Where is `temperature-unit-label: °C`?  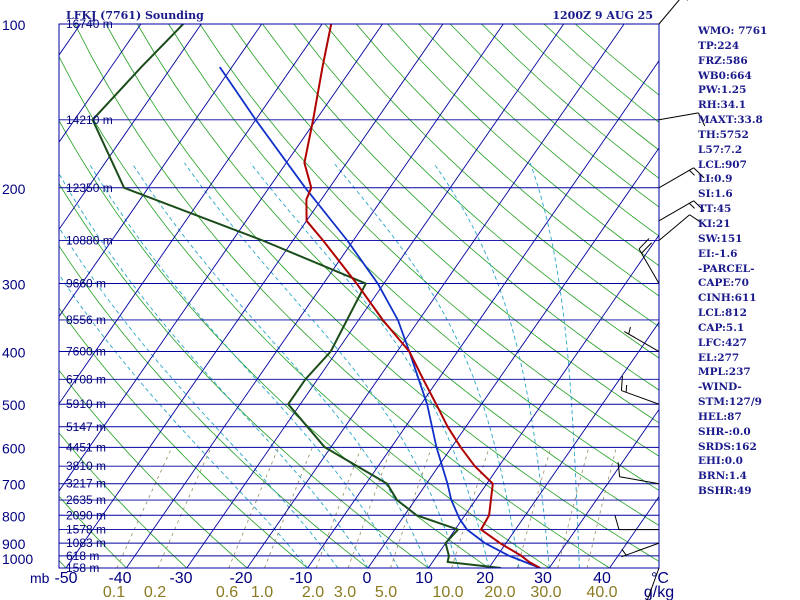 temperature-unit-label: °C is located at coordinates (660, 578).